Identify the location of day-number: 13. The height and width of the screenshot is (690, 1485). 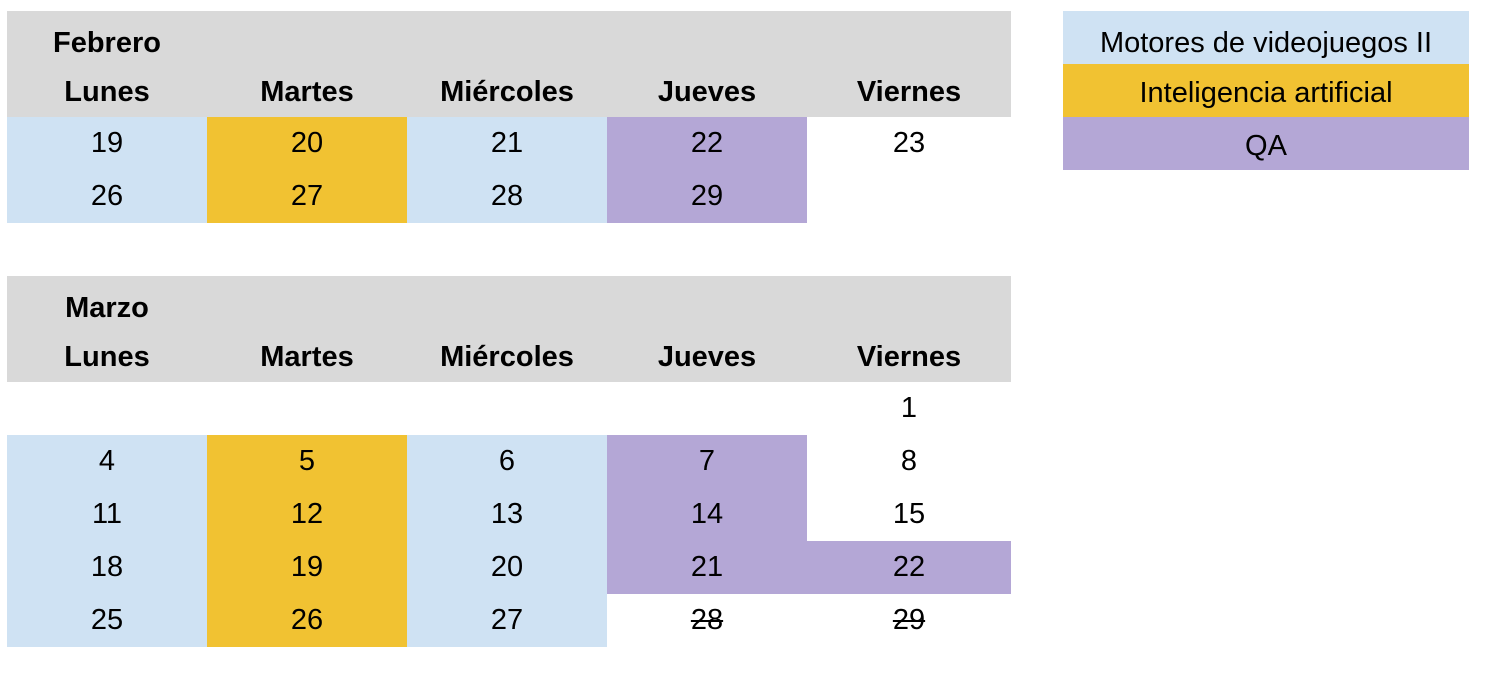
(507, 514).